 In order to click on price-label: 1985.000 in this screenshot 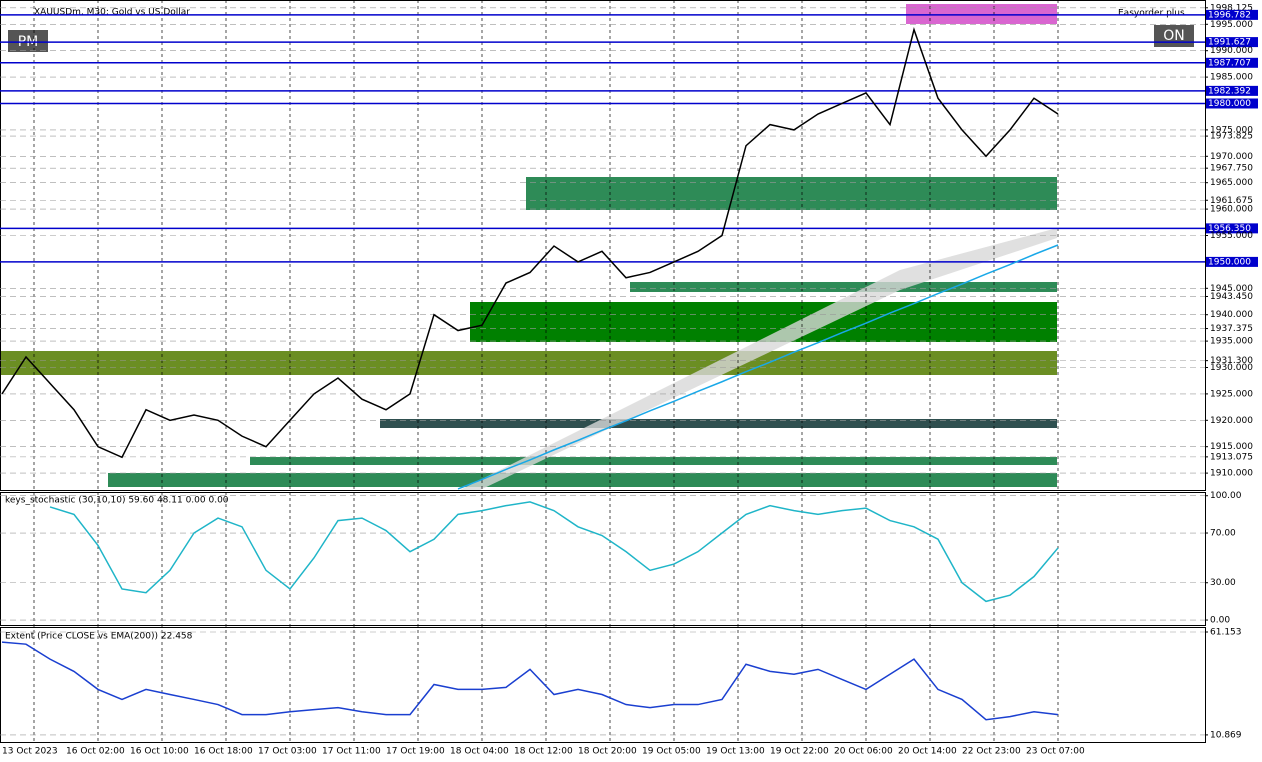, I will do `click(1231, 78)`.